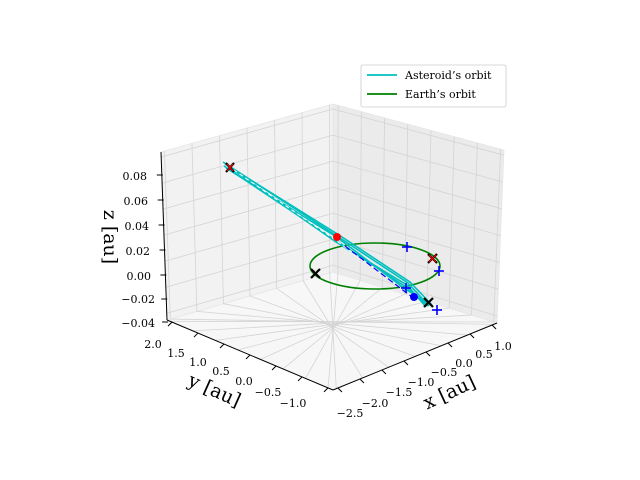 The height and width of the screenshot is (480, 640). I want to click on asteroid-blue-segment, so click(378, 271).